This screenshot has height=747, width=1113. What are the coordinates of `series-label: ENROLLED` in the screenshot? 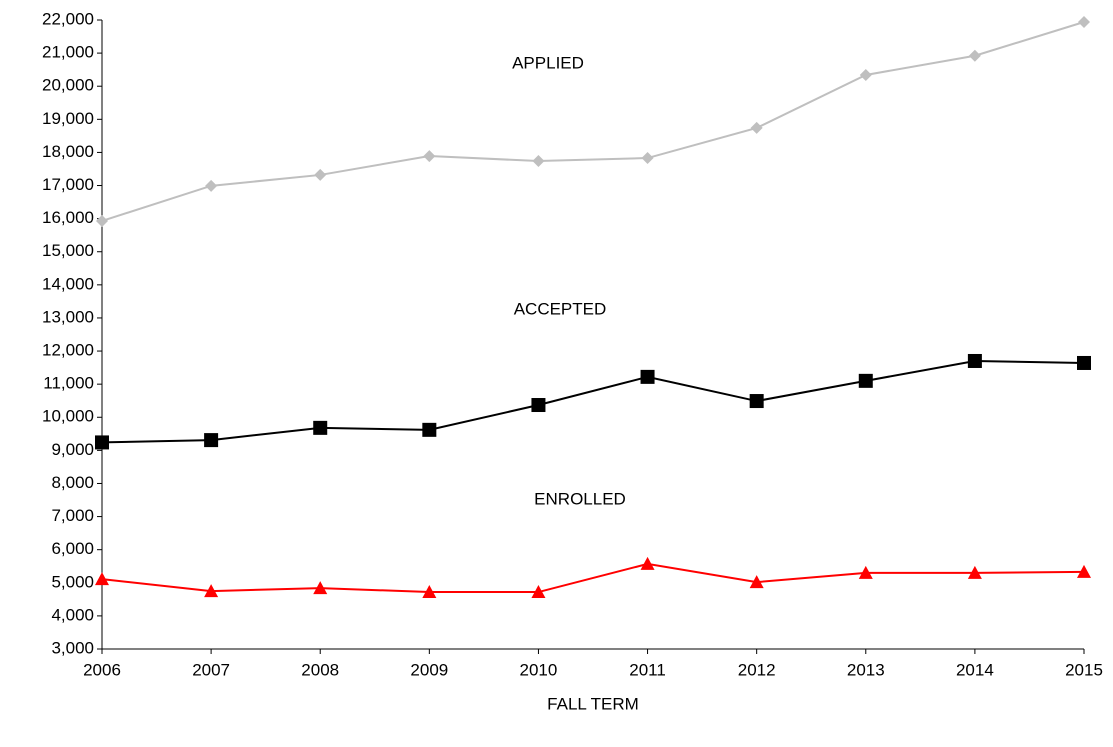 It's located at (580, 498).